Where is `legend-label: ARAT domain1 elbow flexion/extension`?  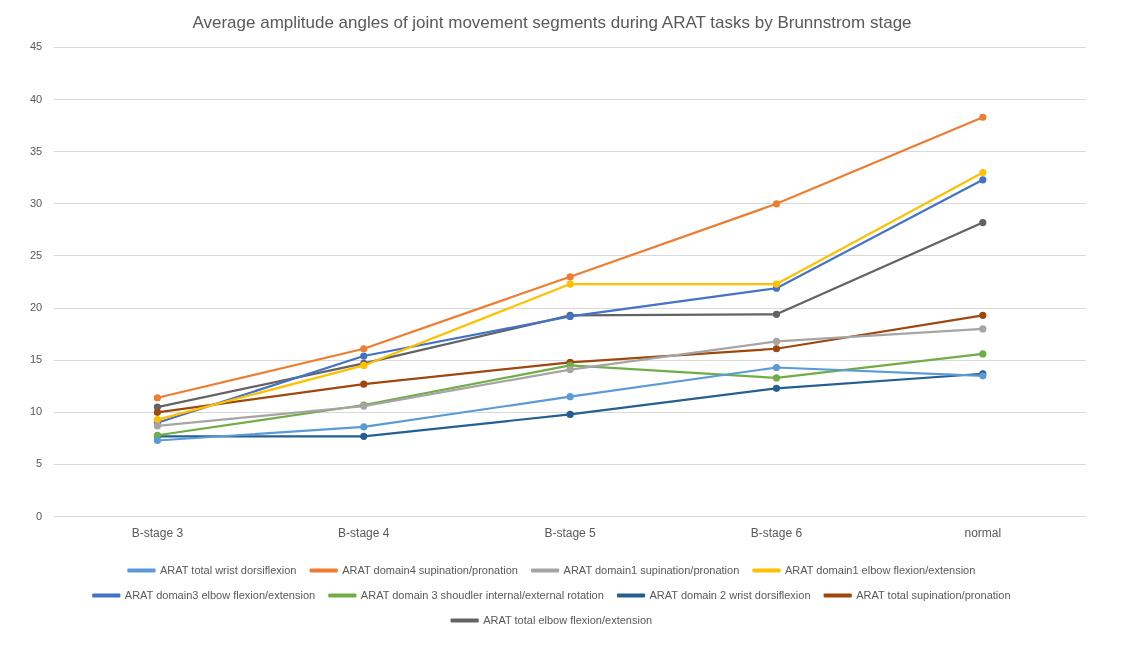 legend-label: ARAT domain1 elbow flexion/extension is located at coordinates (880, 569).